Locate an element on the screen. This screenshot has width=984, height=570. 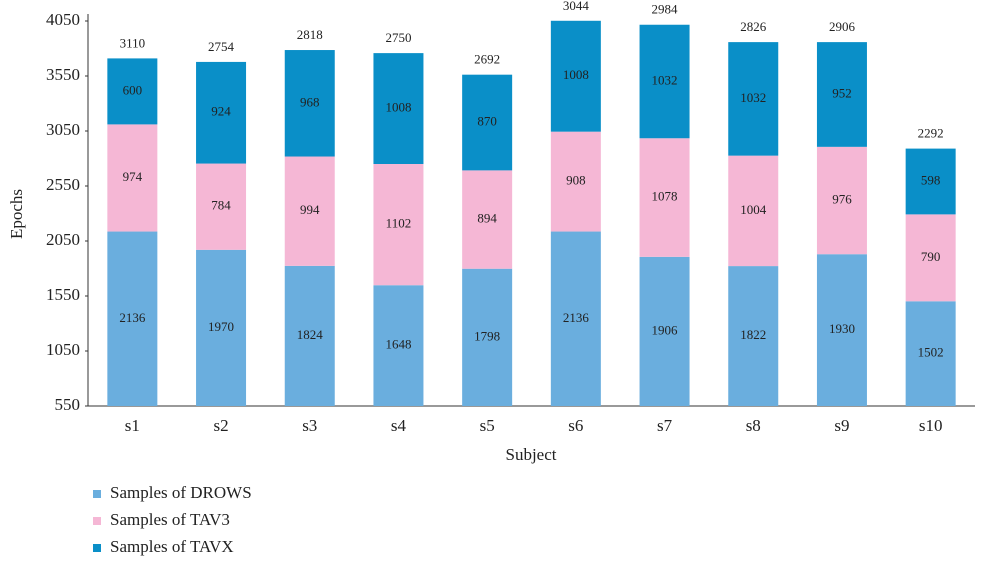
data-label: 1078 is located at coordinates (665, 196).